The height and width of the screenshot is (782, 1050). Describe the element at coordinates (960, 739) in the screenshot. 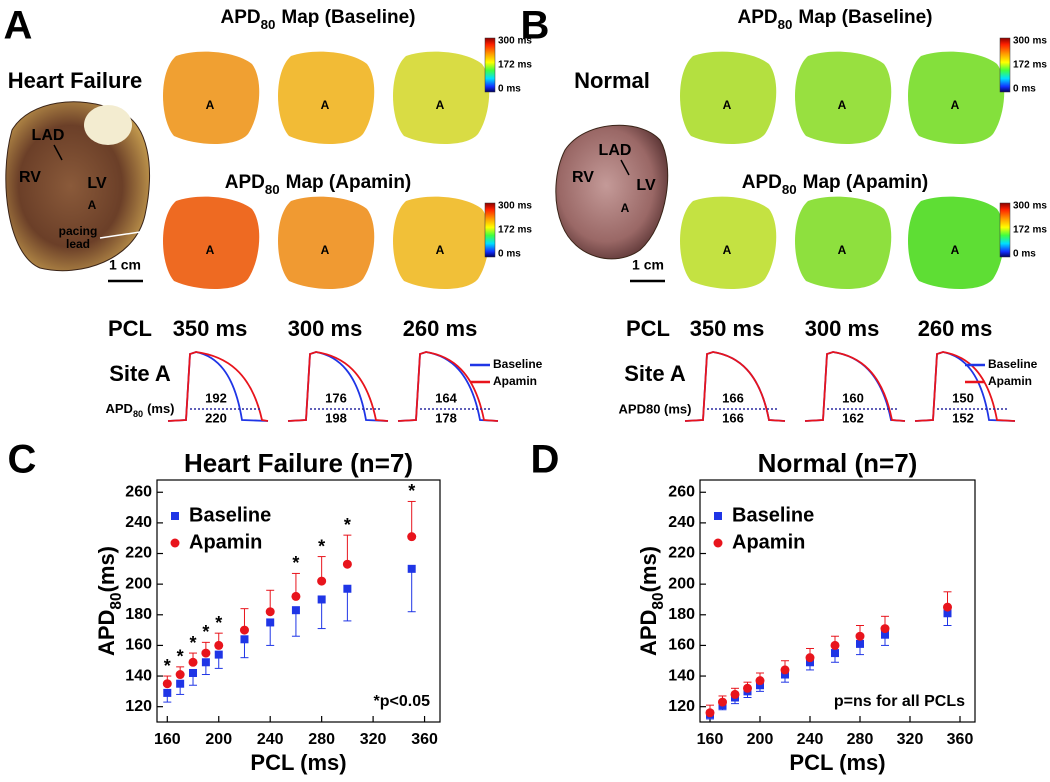

I see `x-tick-label: 360` at that location.